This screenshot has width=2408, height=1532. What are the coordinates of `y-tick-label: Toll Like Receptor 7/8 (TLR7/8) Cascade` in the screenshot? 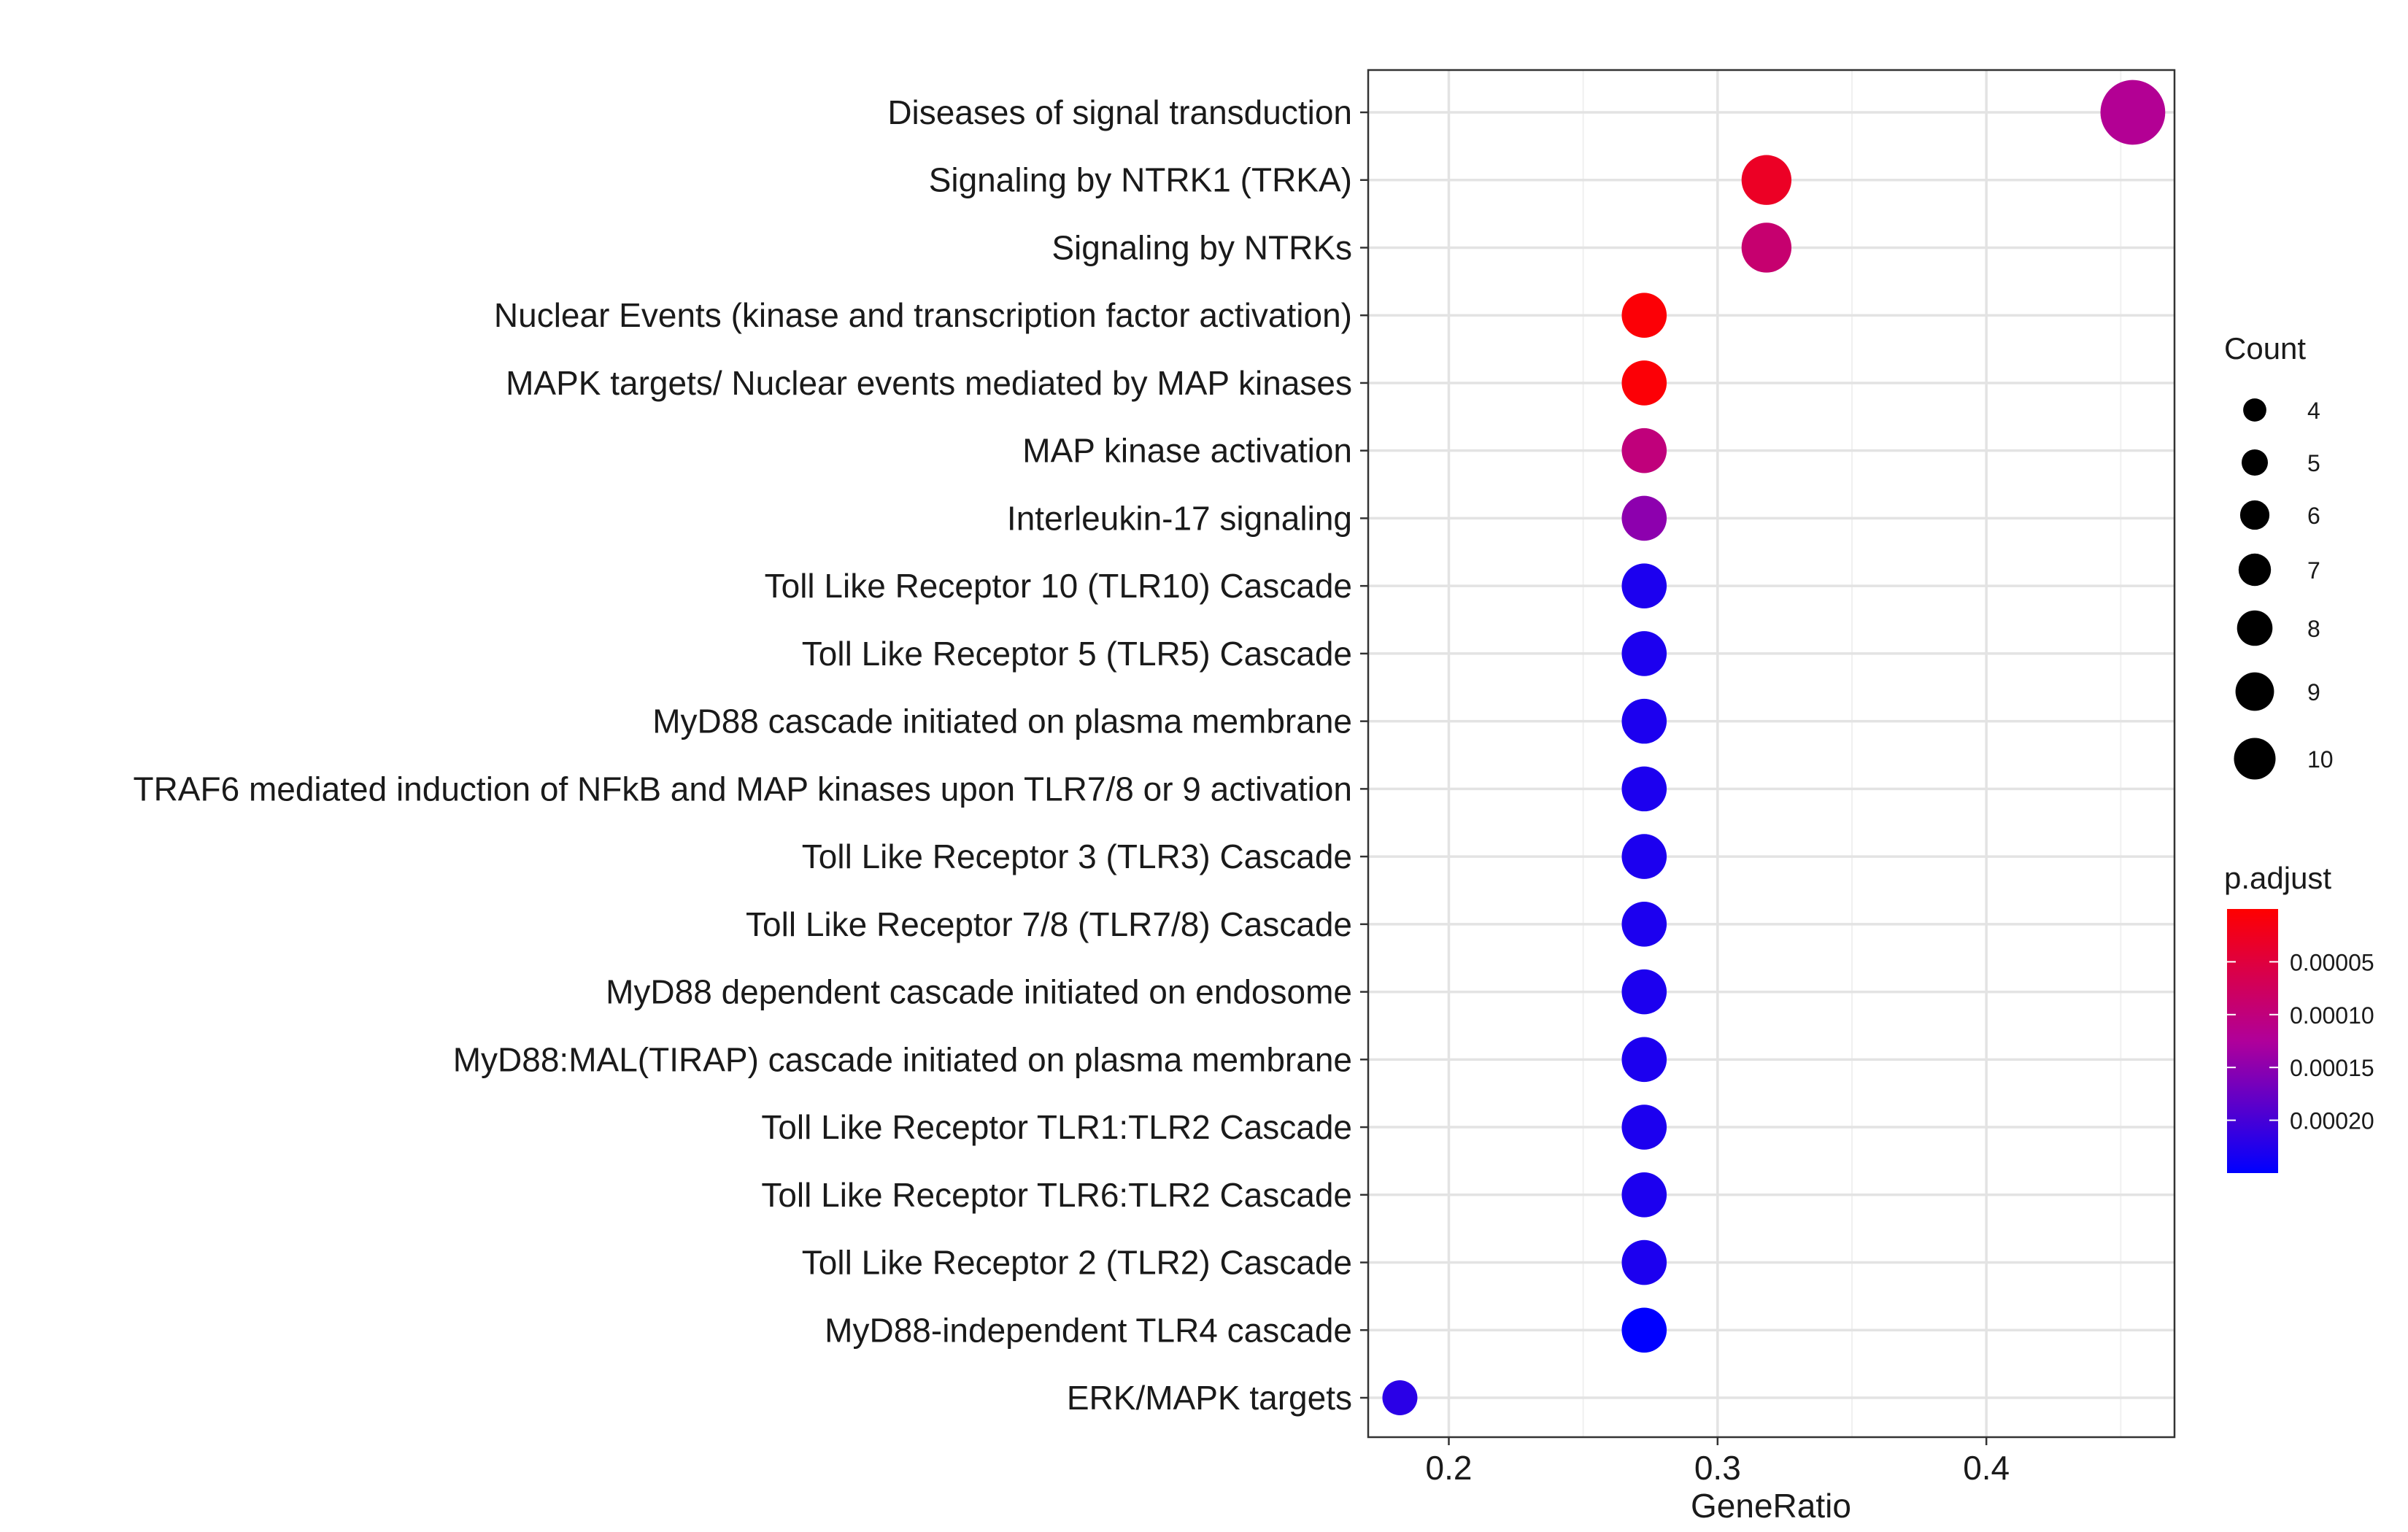 It's located at (1049, 924).